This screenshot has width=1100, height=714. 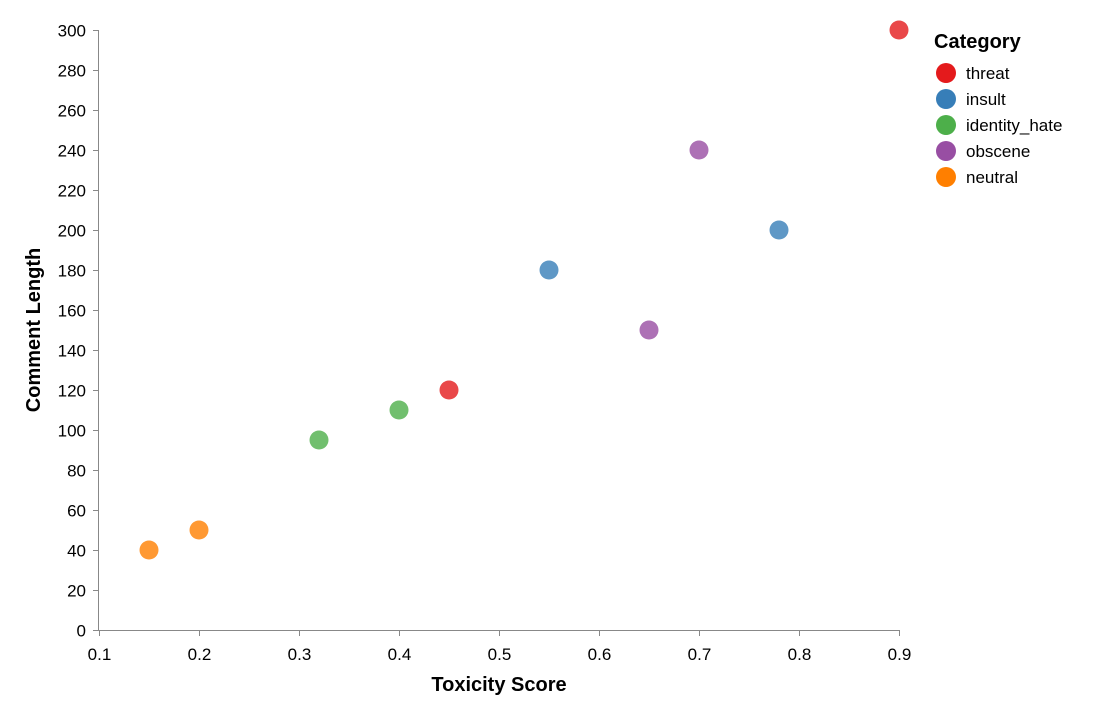 I want to click on y-tick-label: 260, so click(x=72, y=111).